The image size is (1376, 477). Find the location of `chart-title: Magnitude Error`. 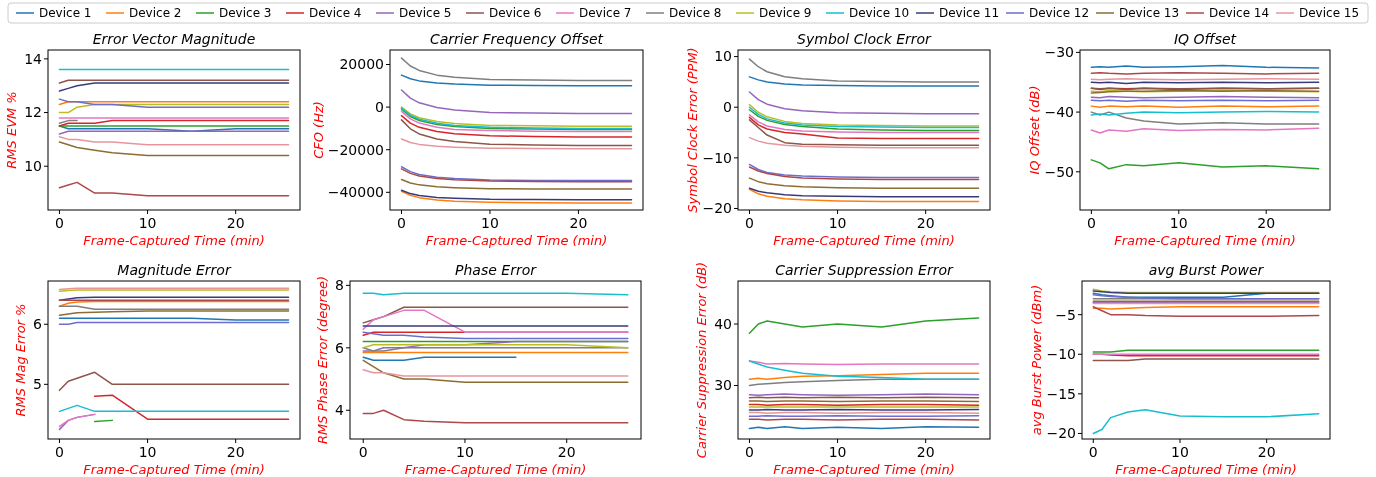

chart-title: Magnitude Error is located at coordinates (174, 270).